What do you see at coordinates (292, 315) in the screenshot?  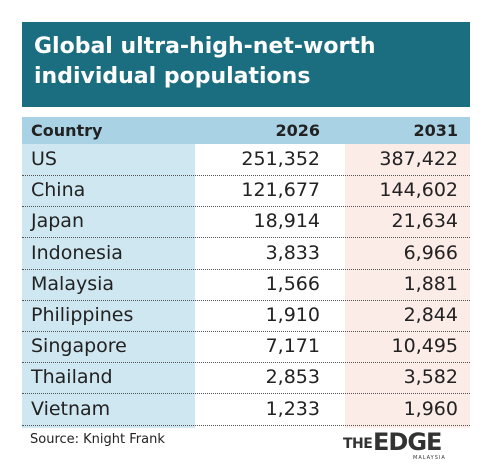 I see `value-cell: 1,910` at bounding box center [292, 315].